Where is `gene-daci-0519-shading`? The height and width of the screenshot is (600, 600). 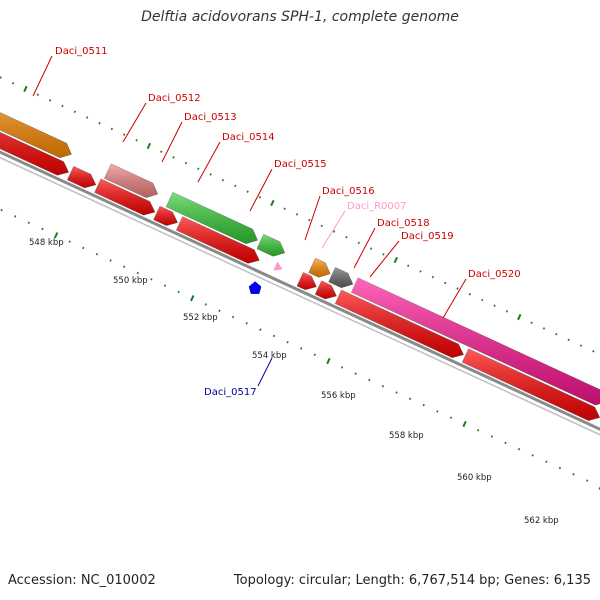 gene-daci-0519-shading is located at coordinates (340, 277).